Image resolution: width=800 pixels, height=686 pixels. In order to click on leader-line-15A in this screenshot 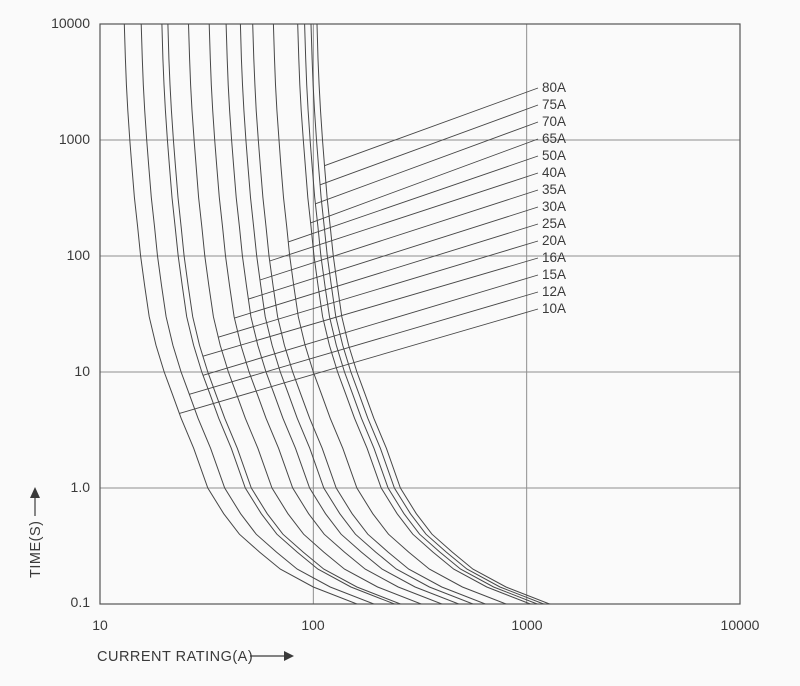, I will do `click(370, 325)`.